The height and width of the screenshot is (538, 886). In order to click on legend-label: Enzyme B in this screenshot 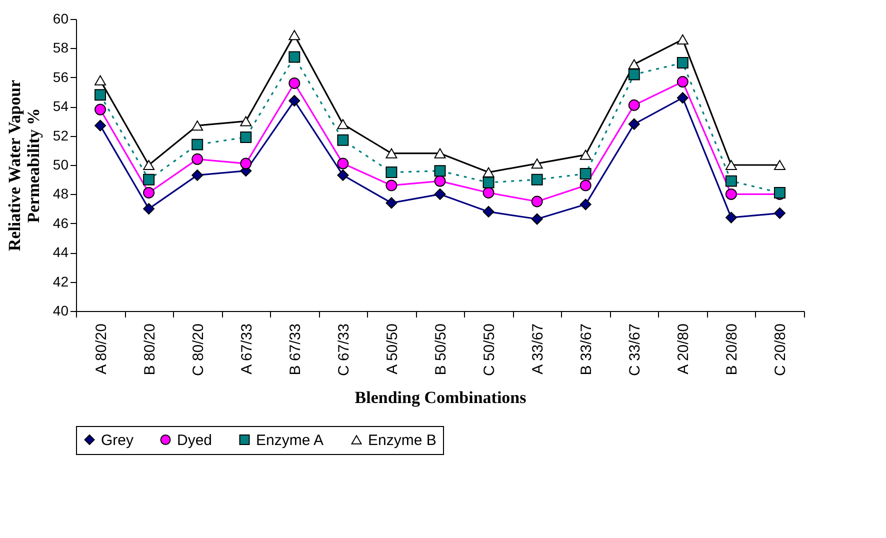, I will do `click(402, 440)`.